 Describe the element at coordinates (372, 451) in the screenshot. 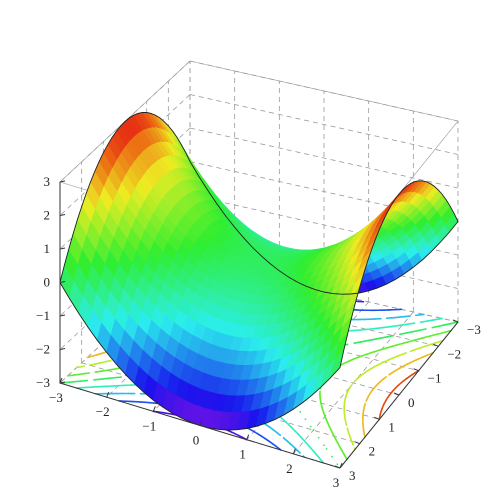

I see `y-tick-label: 2` at that location.